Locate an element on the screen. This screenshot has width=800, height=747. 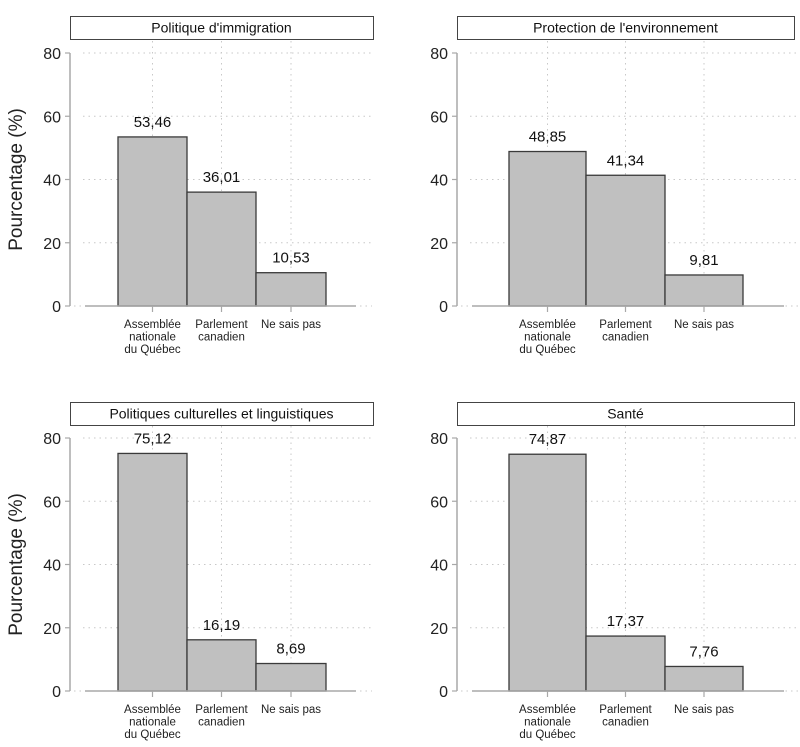
bar-value-label: 36,01 is located at coordinates (222, 177).